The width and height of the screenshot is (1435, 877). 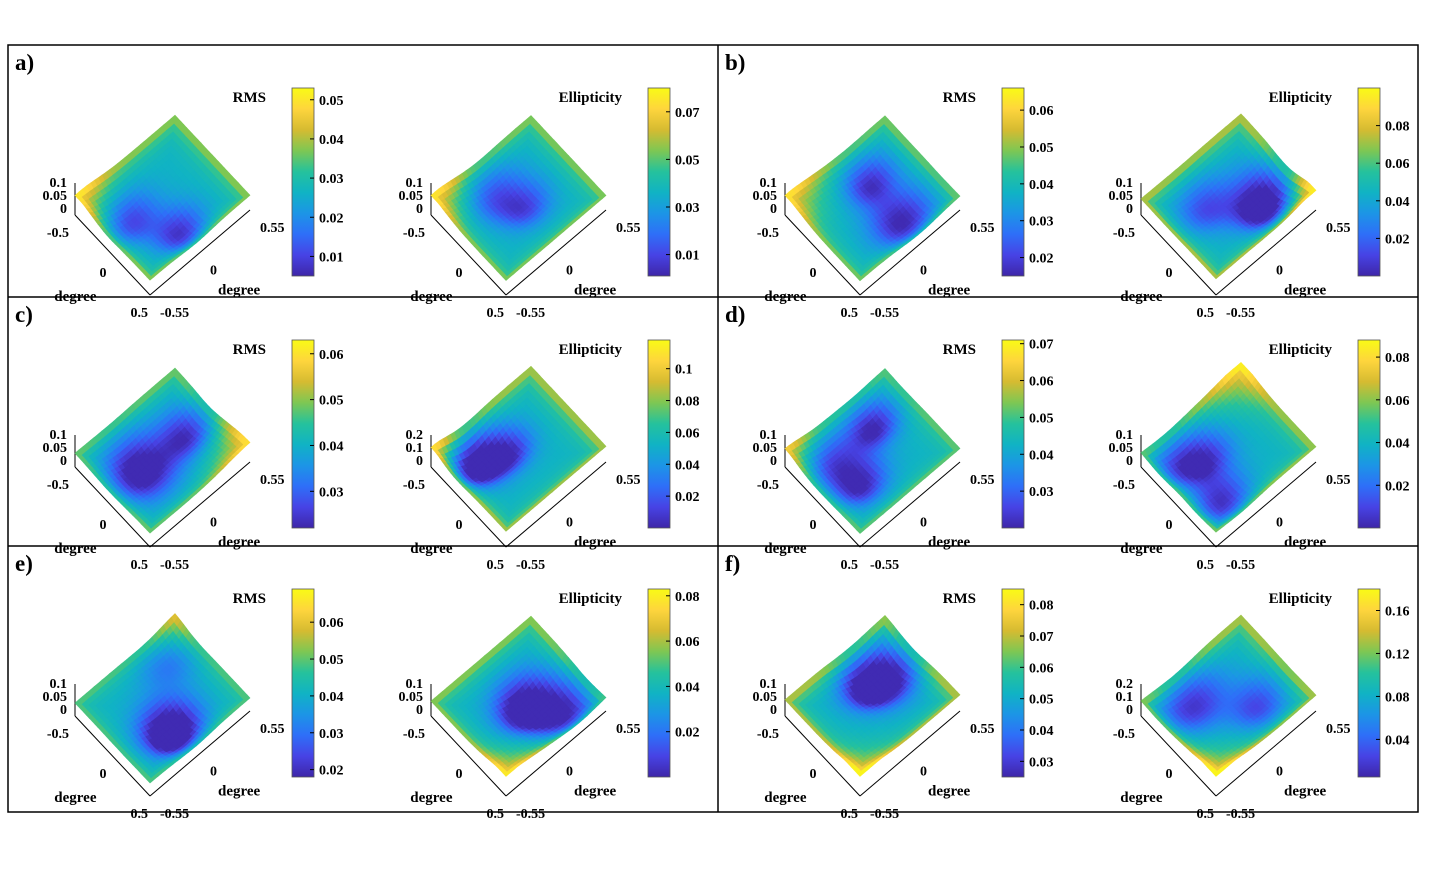 I want to click on panel-label: d), so click(x=735, y=314).